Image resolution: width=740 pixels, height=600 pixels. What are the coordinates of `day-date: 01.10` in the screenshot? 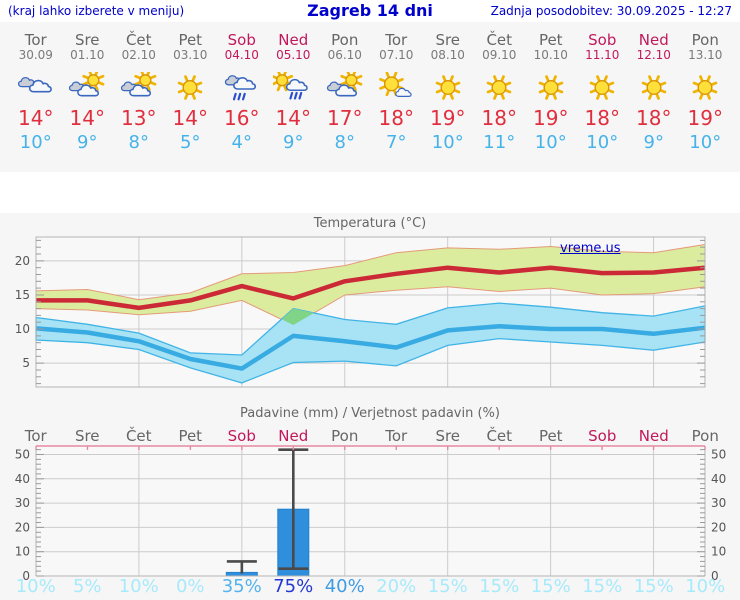 It's located at (87, 55).